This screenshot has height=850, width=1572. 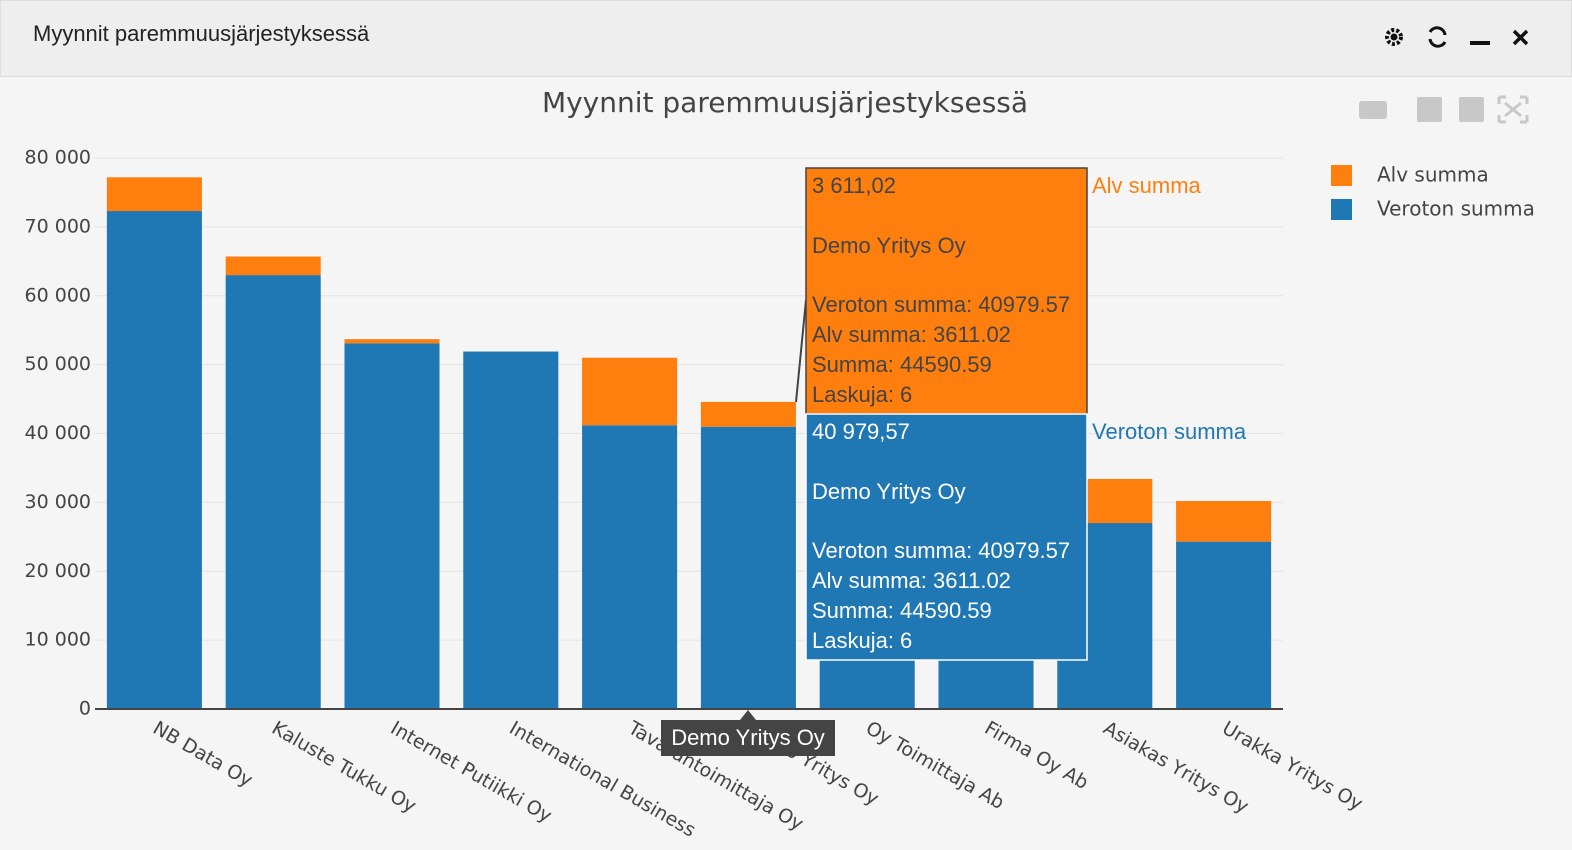 I want to click on chart-title: Myynnit paremmuusjärjestyksessä, so click(x=785, y=102).